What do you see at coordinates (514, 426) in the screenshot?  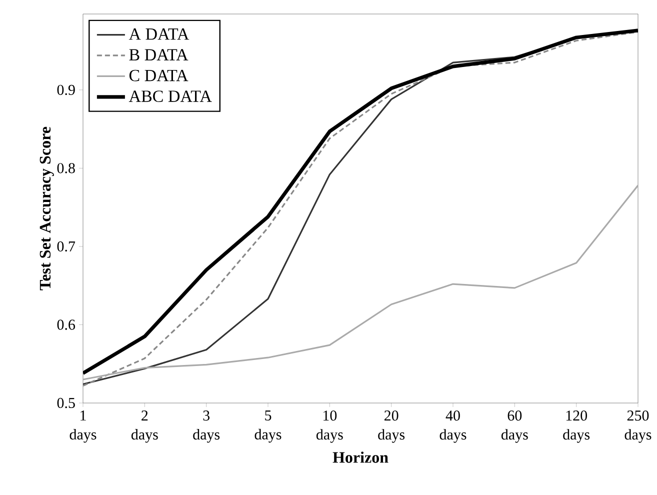 I see `x-tick-label: 60 days` at bounding box center [514, 426].